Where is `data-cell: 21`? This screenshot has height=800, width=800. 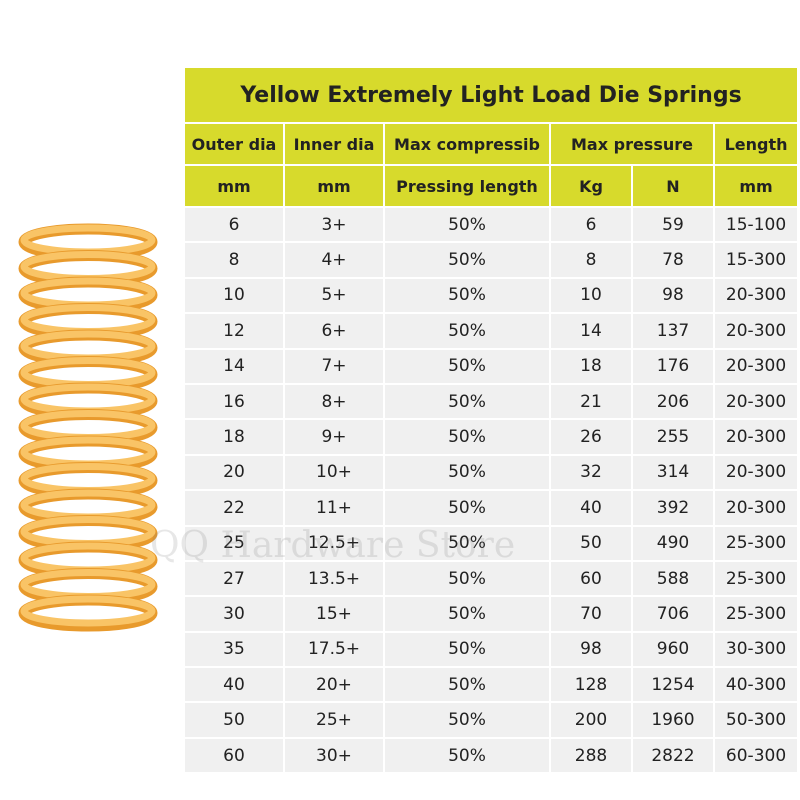
data-cell: 21 is located at coordinates (591, 401).